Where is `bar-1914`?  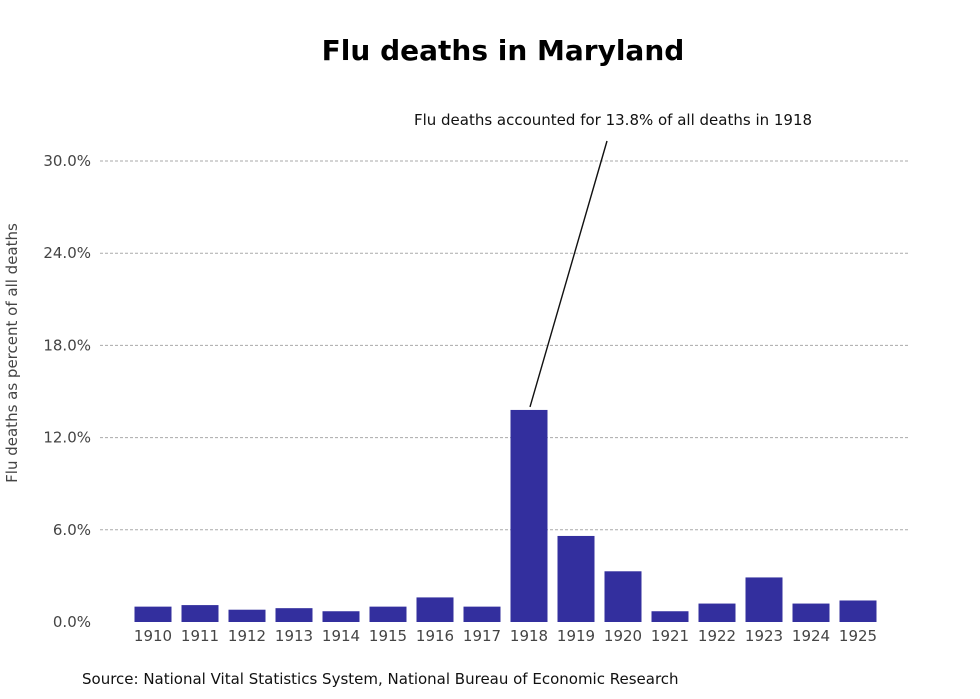 bar-1914 is located at coordinates (341, 616).